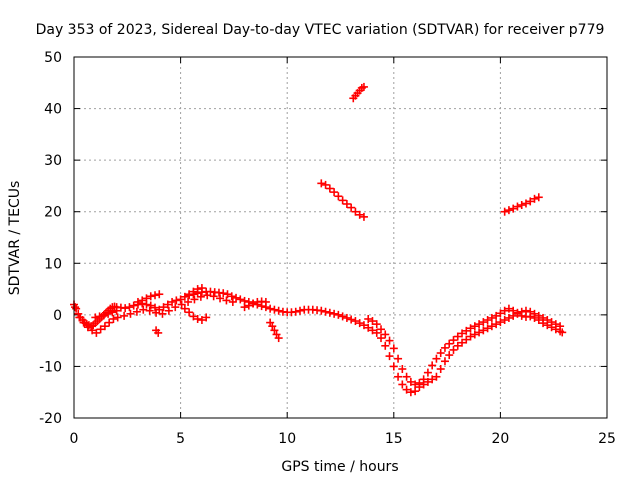  Describe the element at coordinates (74, 439) in the screenshot. I see `x-tick-label: 0` at that location.